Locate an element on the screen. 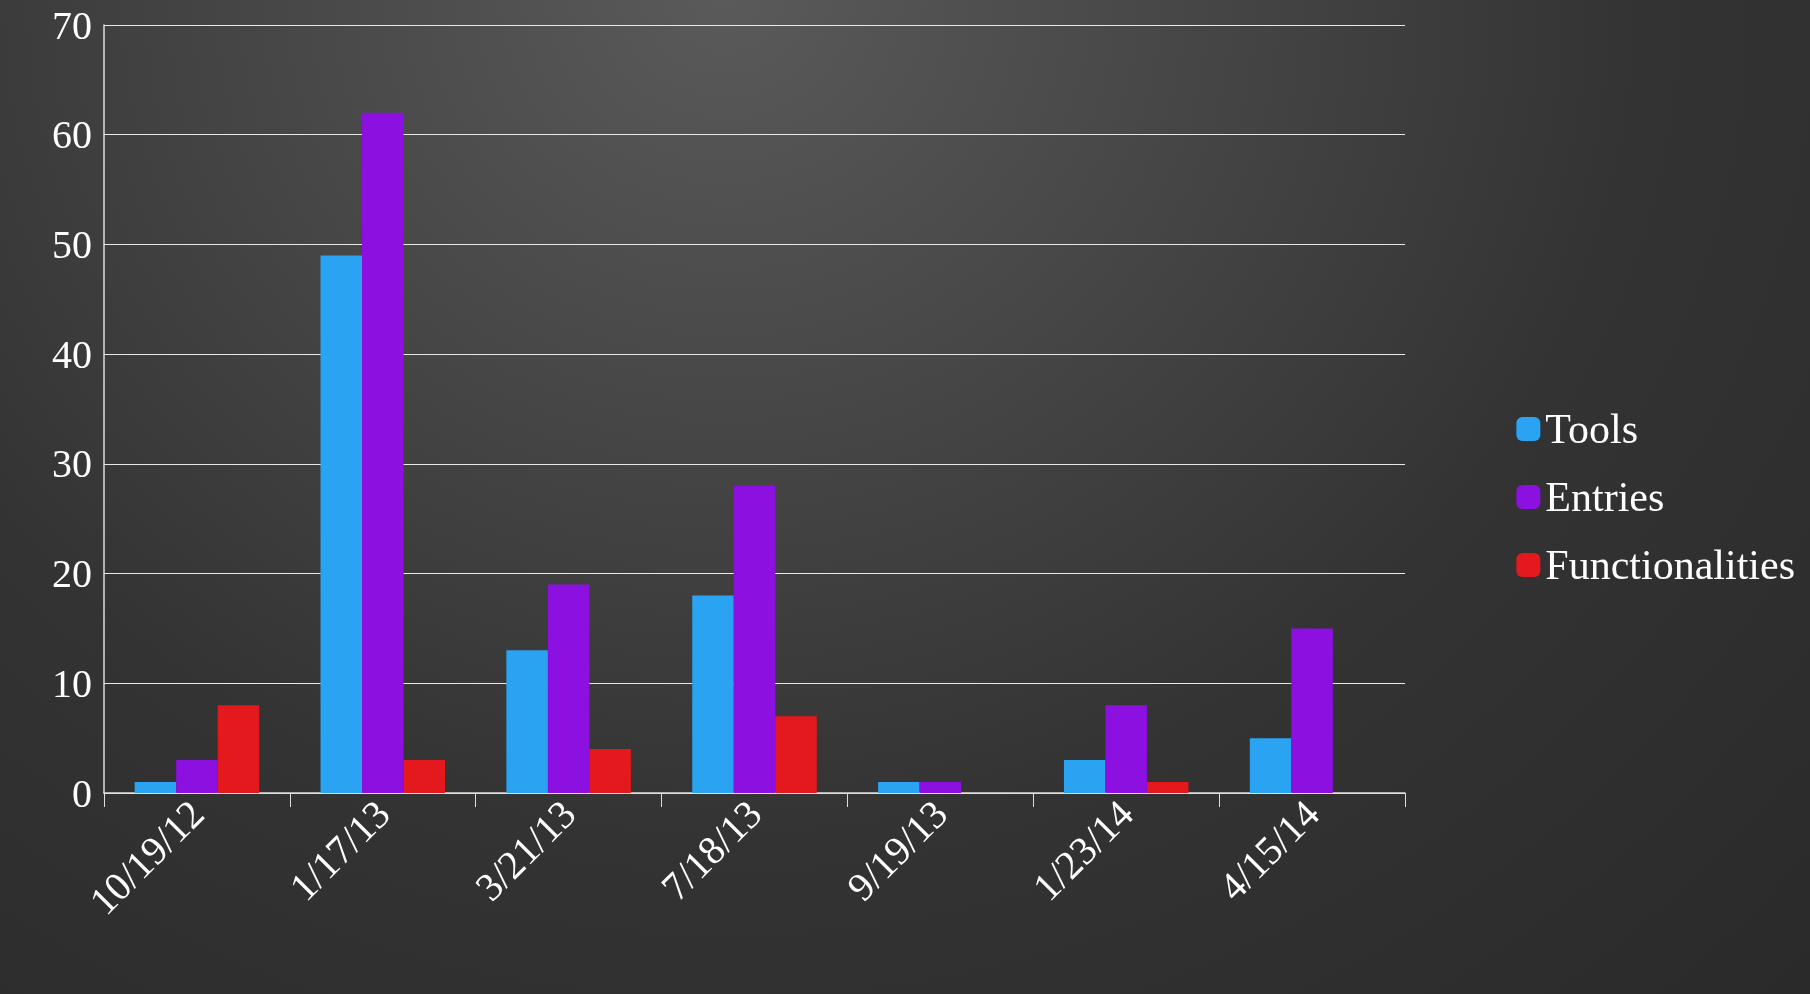 The width and height of the screenshot is (1810, 994). legend-label: Functionalities is located at coordinates (1670, 565).